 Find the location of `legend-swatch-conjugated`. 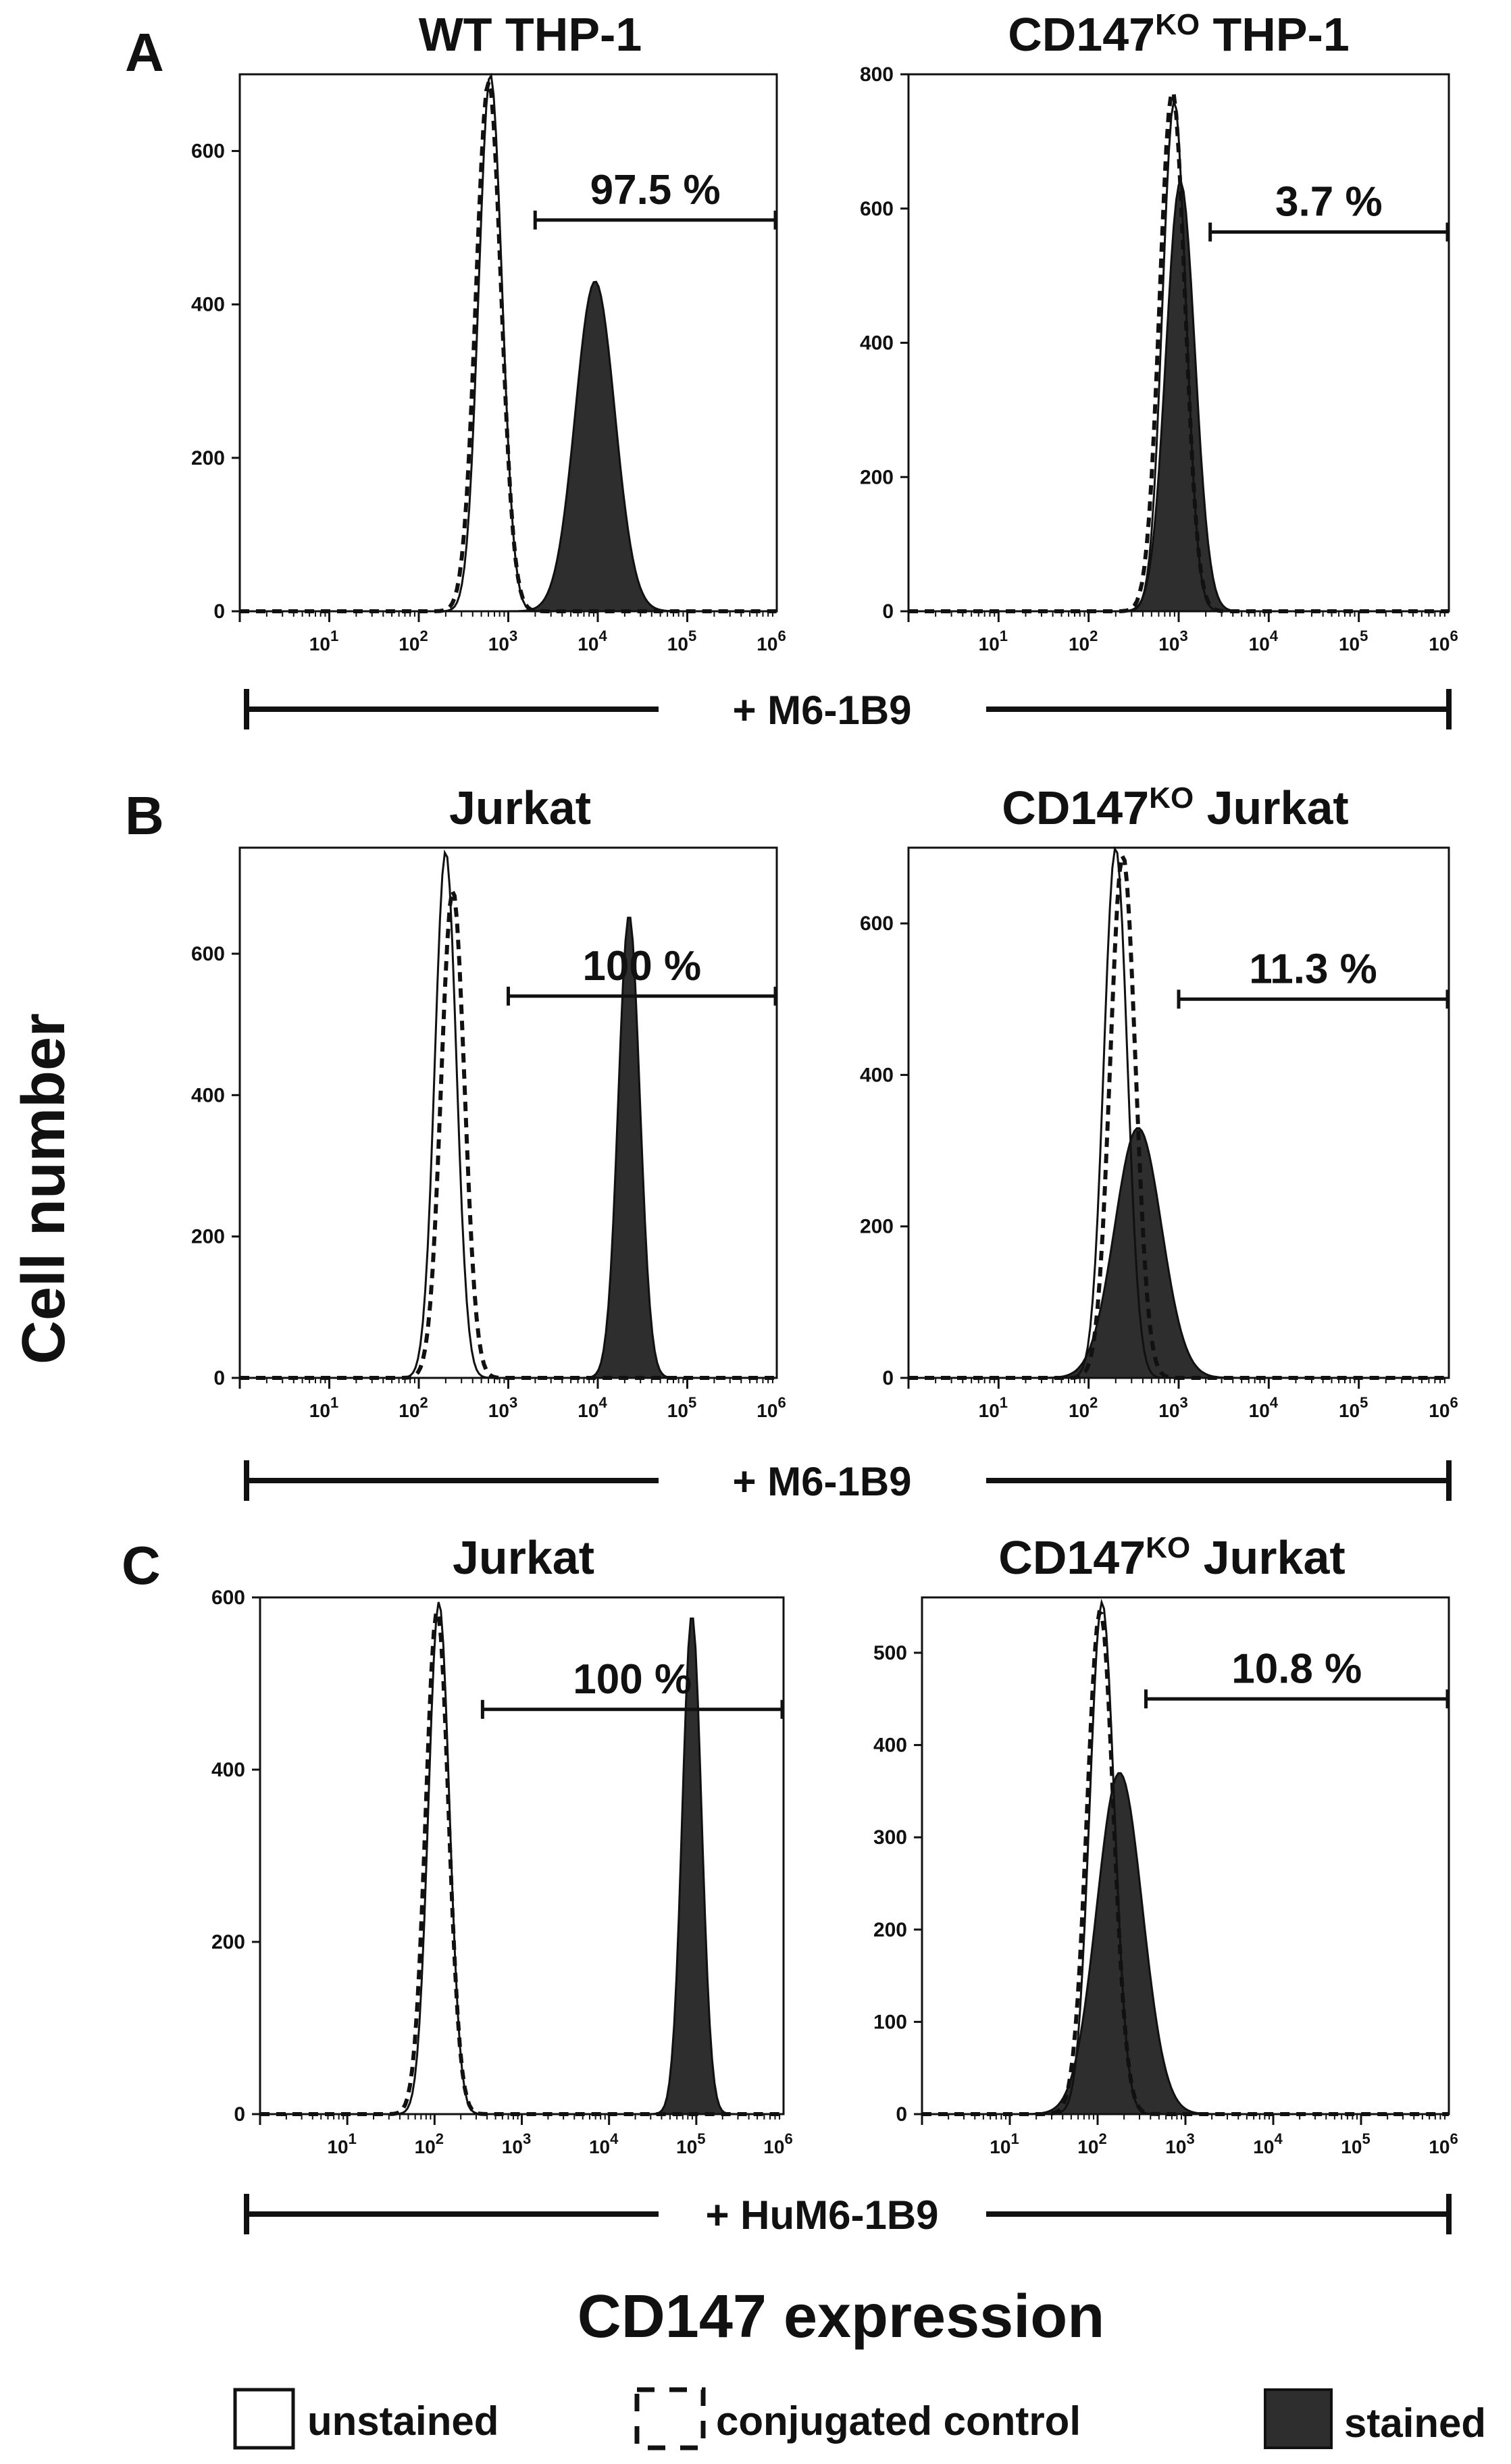

legend-swatch-conjugated is located at coordinates (670, 2418).